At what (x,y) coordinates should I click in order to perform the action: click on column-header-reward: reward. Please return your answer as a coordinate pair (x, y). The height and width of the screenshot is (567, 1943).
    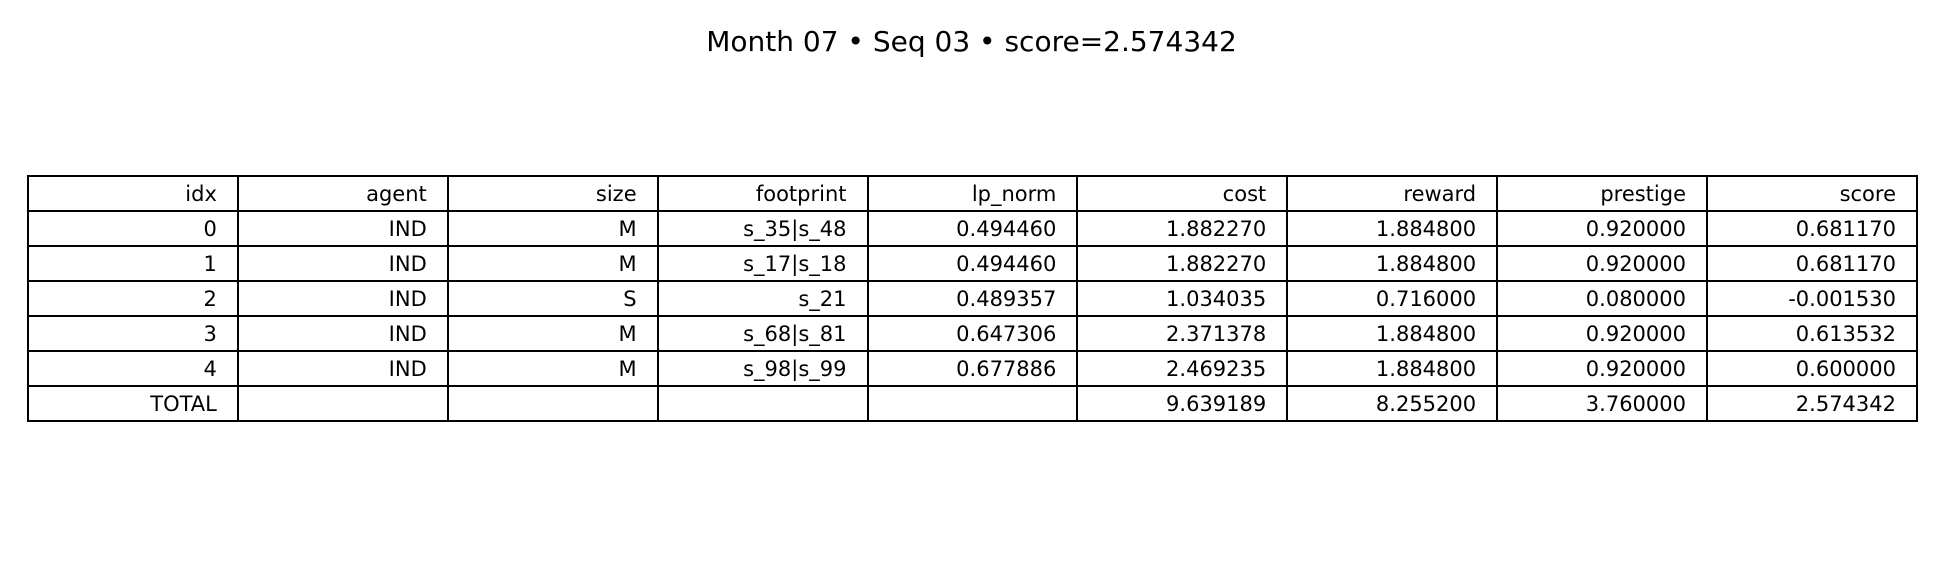
    Looking at the image, I should click on (1392, 193).